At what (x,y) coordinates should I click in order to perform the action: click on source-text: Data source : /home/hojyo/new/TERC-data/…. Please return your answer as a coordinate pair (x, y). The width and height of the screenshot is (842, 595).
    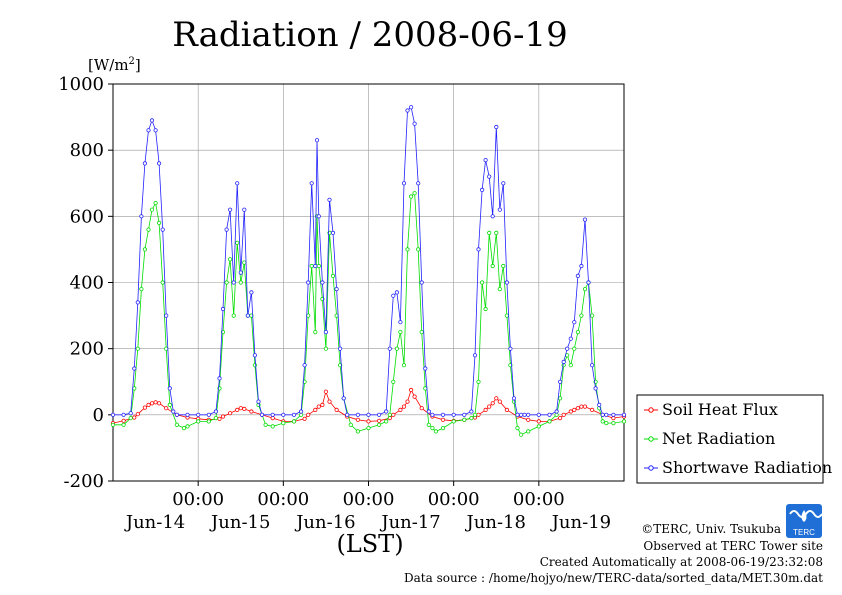
    Looking at the image, I should click on (613, 578).